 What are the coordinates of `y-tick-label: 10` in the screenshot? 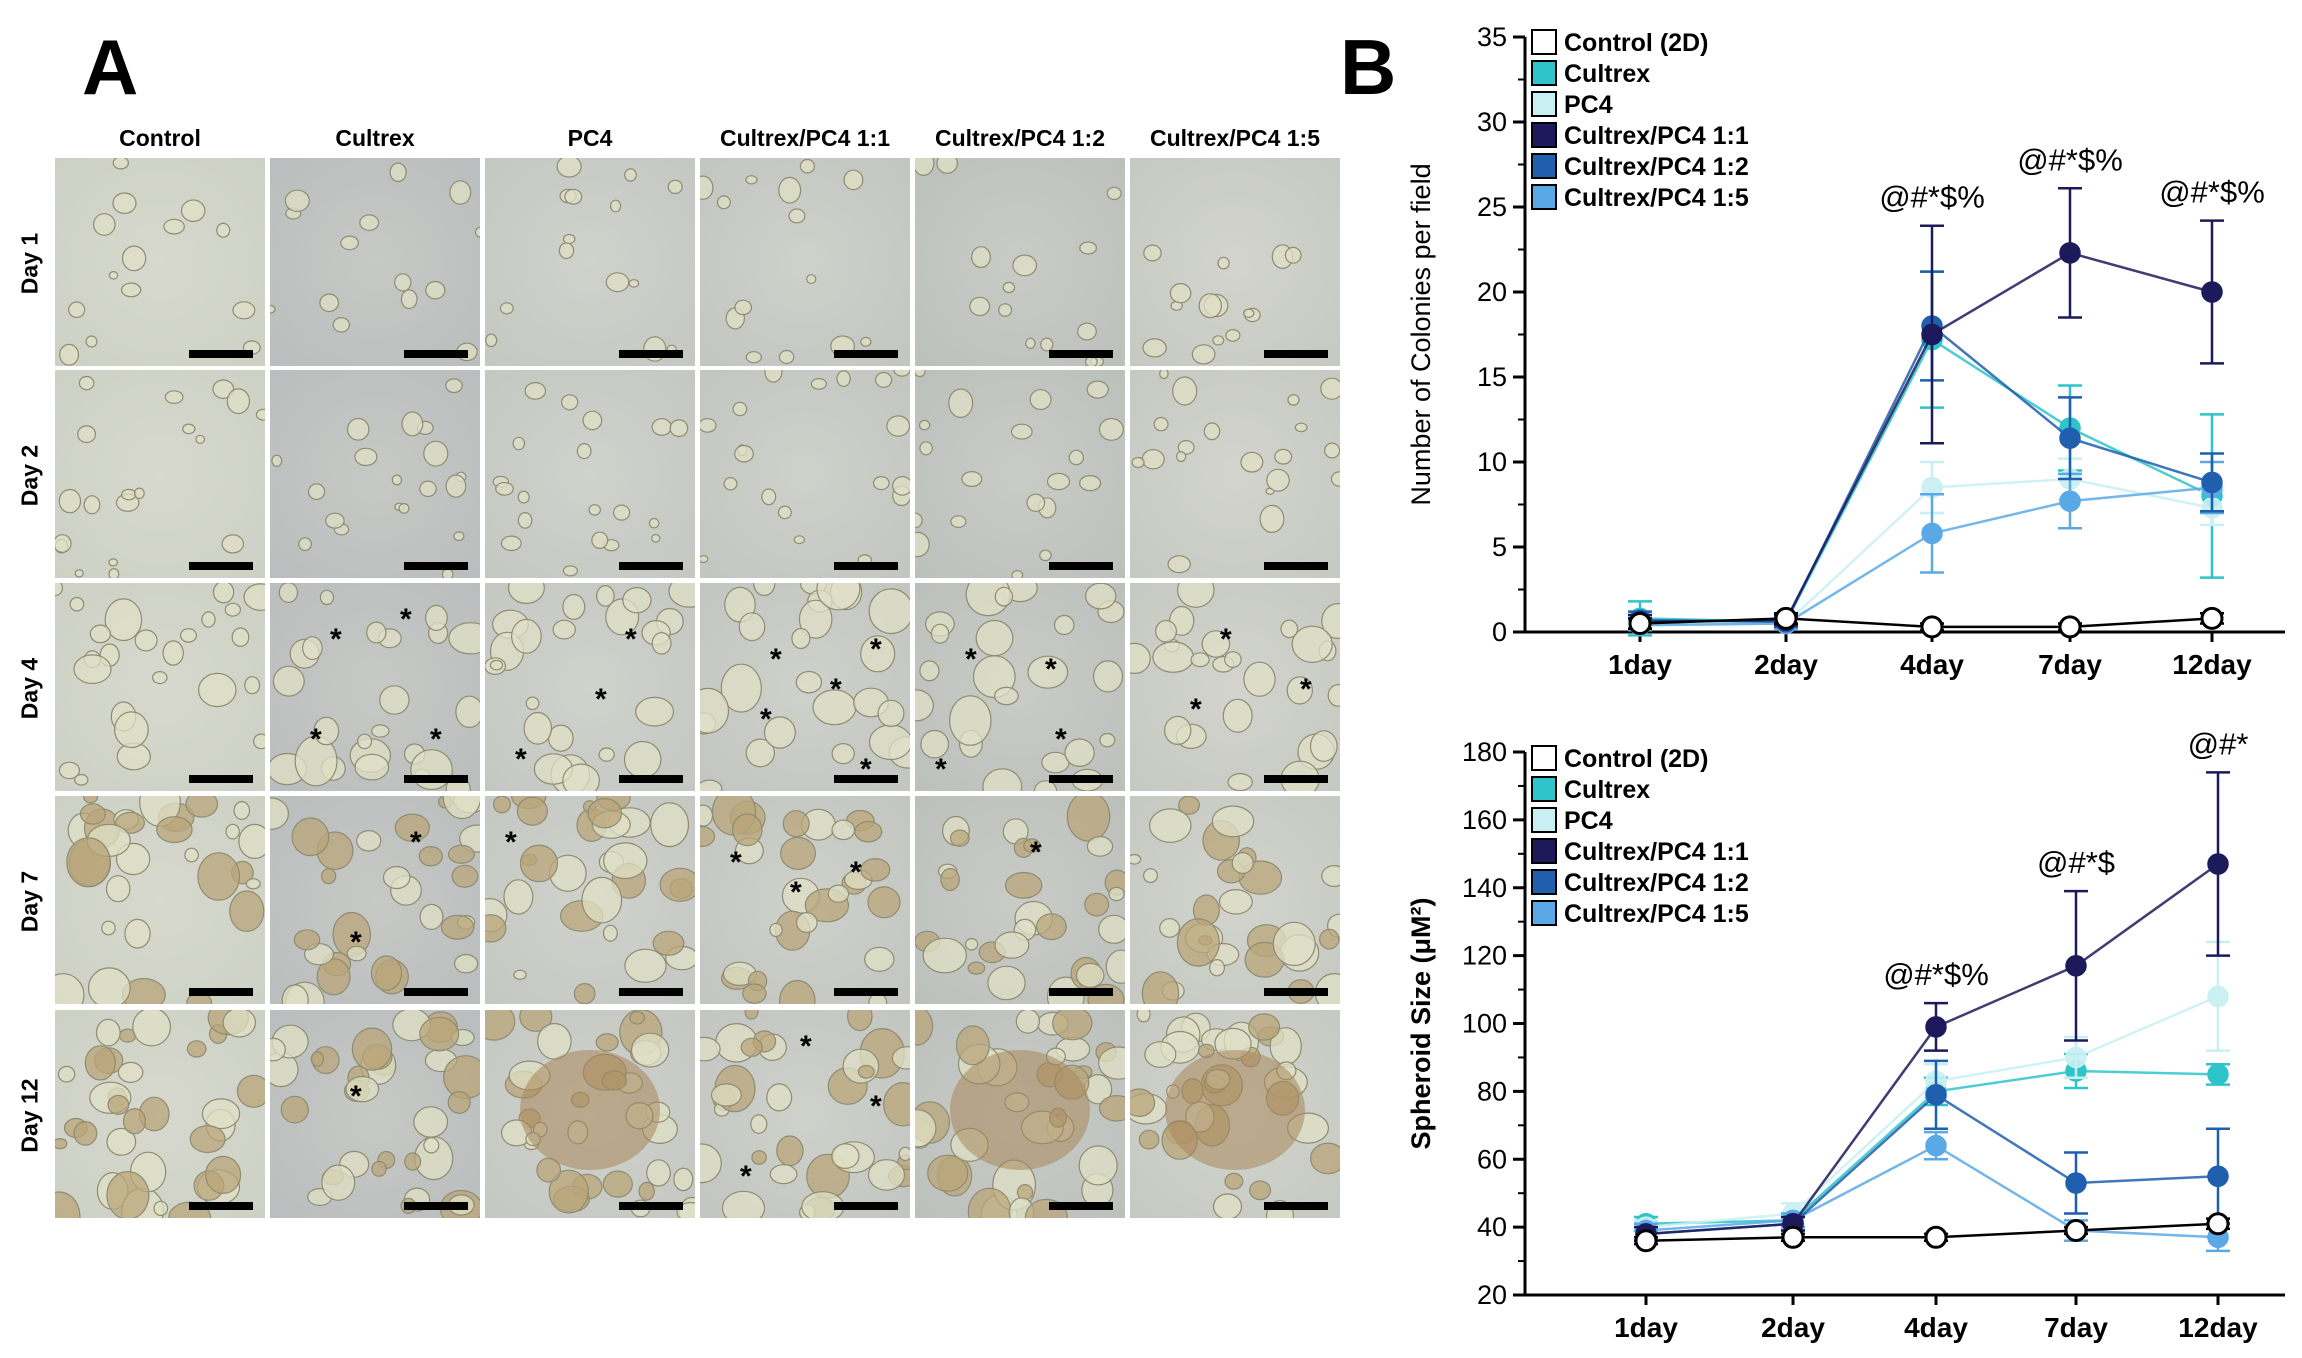 It's located at (1492, 462).